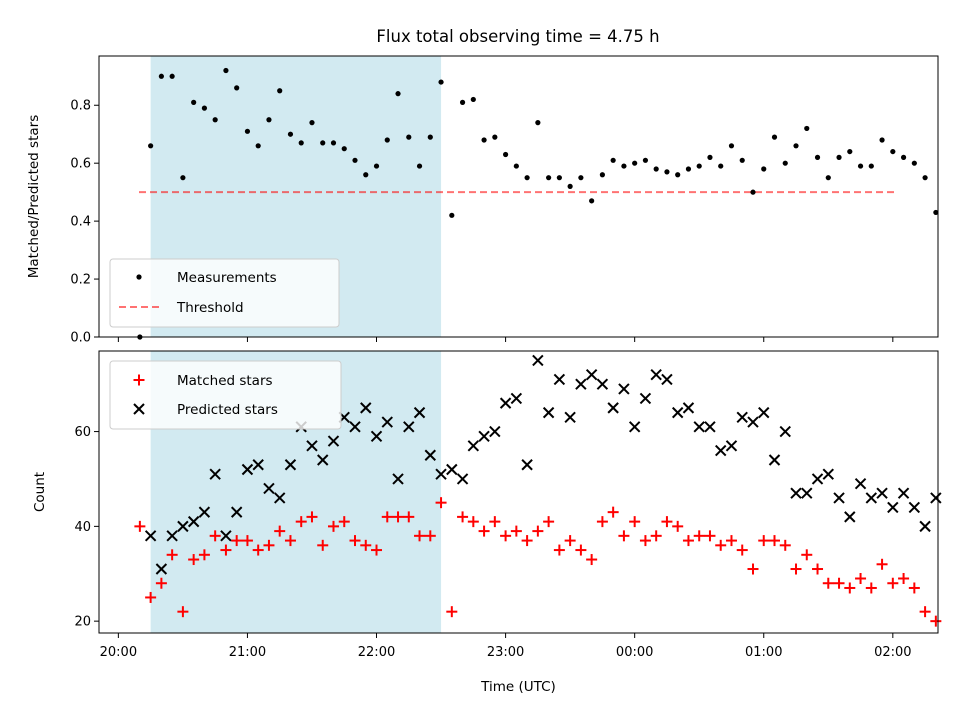 The height and width of the screenshot is (720, 960). Describe the element at coordinates (82, 527) in the screenshot. I see `bottom-y-tick-label: 40` at that location.